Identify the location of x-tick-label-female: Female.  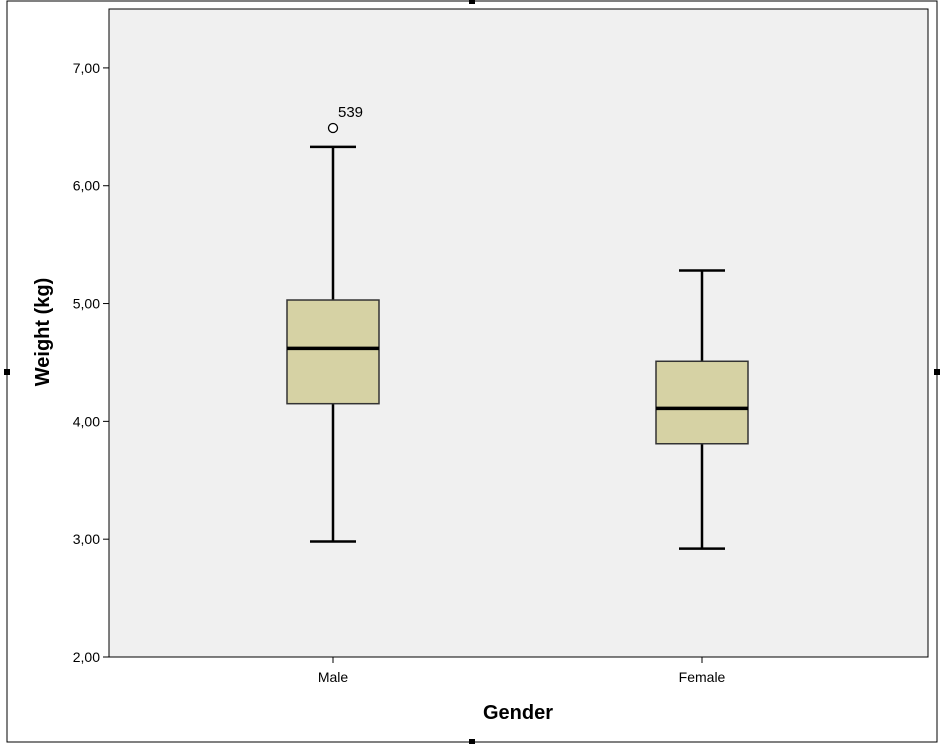
(702, 677).